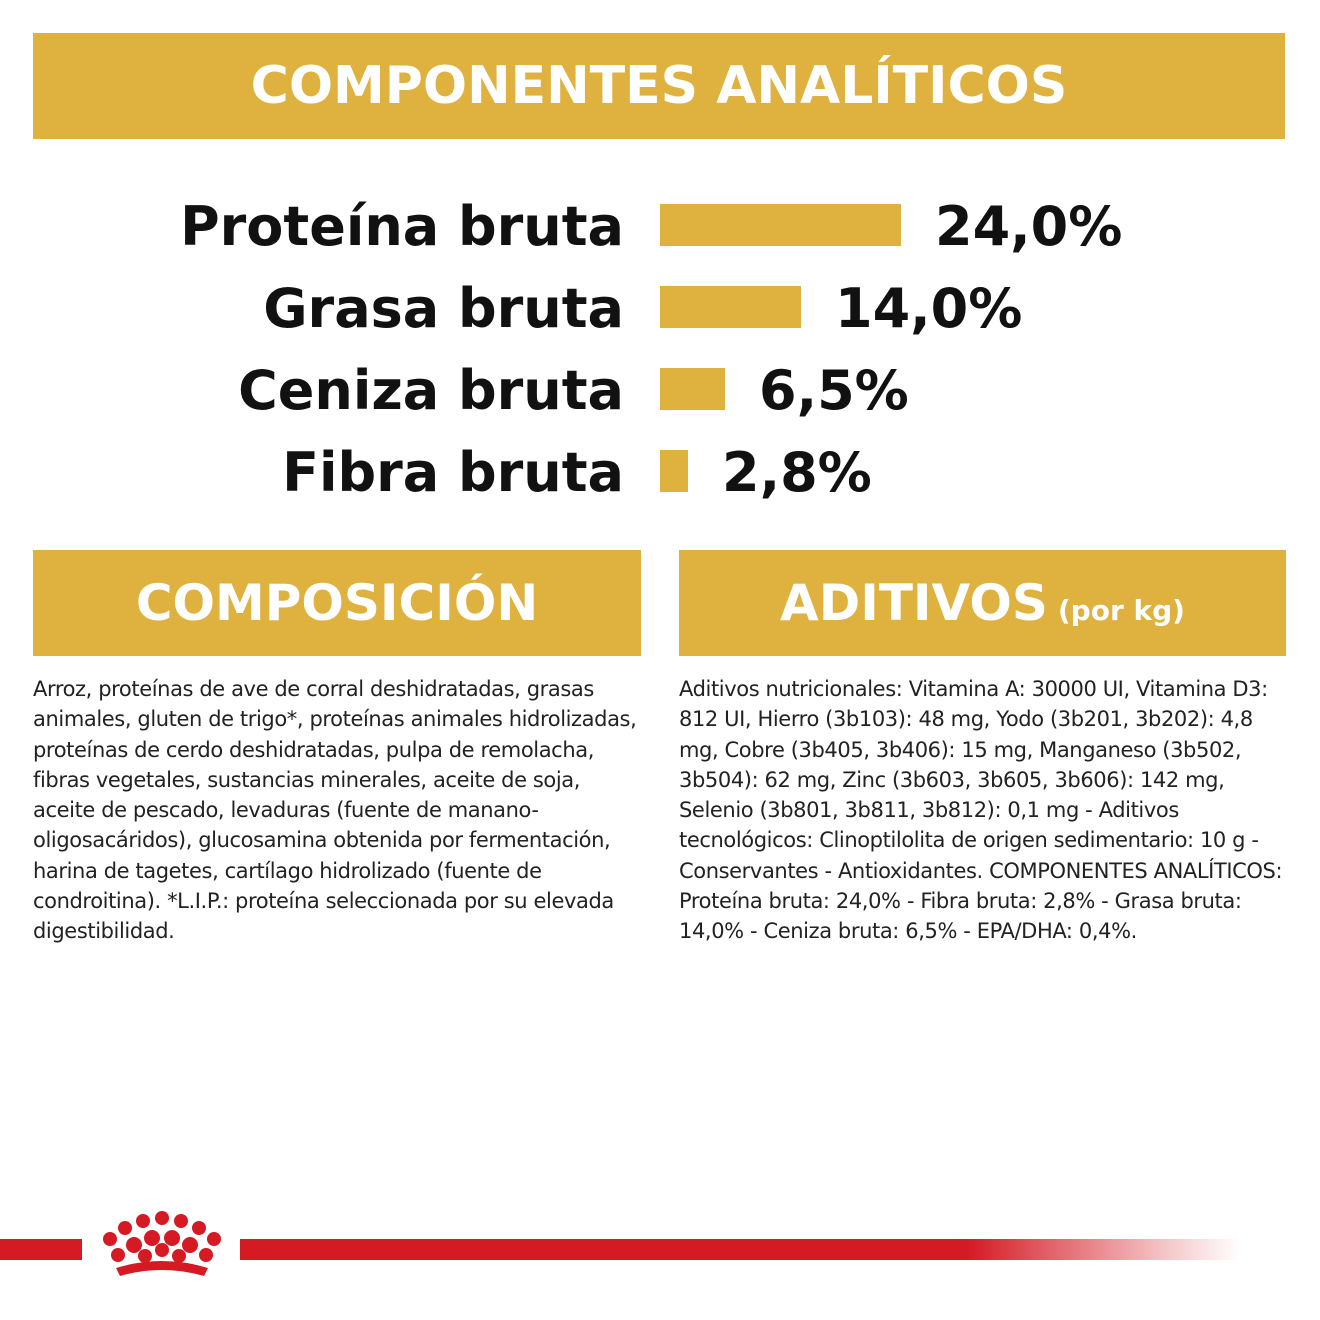 Image resolution: width=1320 pixels, height=1320 pixels. What do you see at coordinates (402, 226) in the screenshot?
I see `nutrient-label: Proteína bruta` at bounding box center [402, 226].